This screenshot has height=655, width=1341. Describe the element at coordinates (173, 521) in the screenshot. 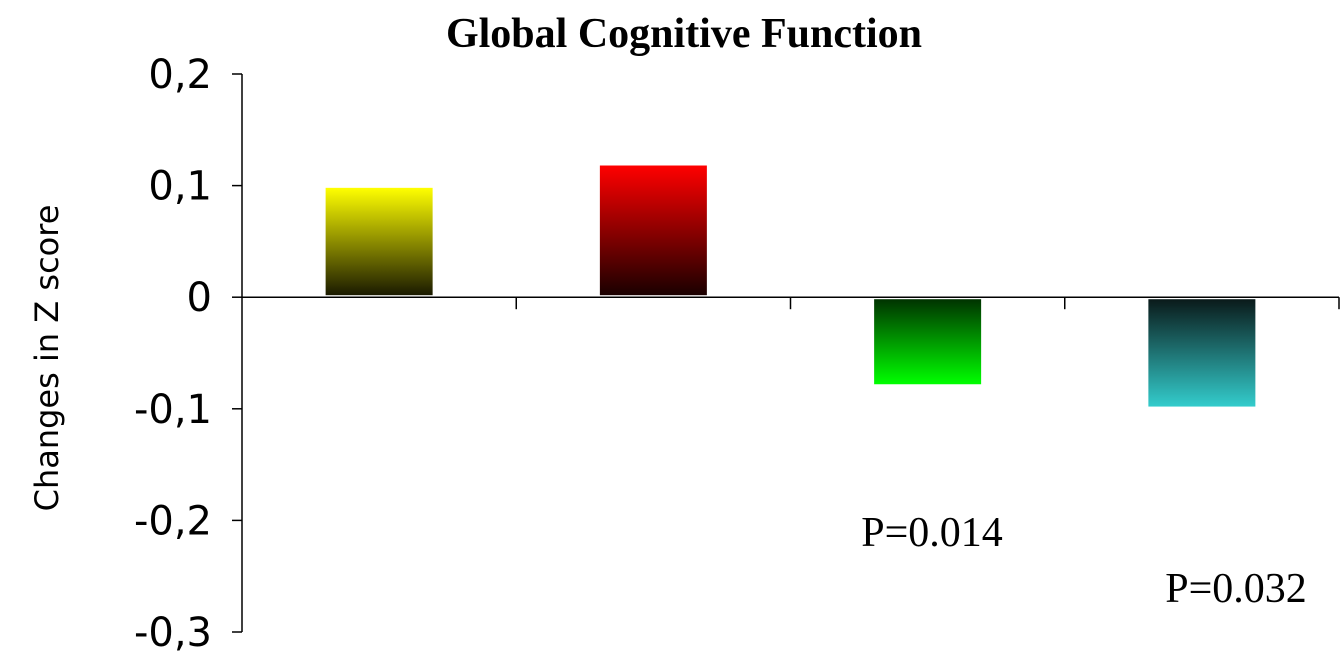

I see `y-tick-label: -0,2` at that location.